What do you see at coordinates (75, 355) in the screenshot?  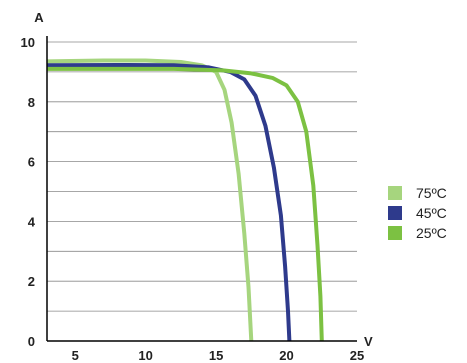 I see `x-tick-label: 5` at bounding box center [75, 355].